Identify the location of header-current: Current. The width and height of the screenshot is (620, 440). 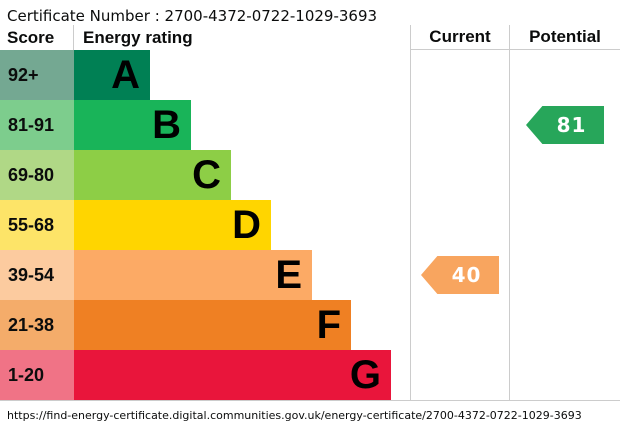
(459, 37).